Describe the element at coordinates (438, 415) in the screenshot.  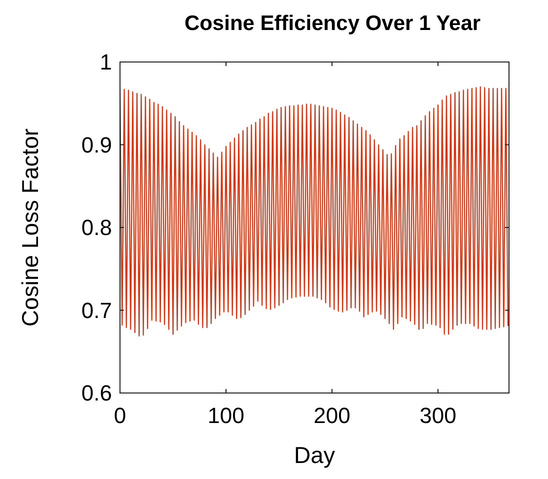
I see `x-tick-label: 300` at that location.